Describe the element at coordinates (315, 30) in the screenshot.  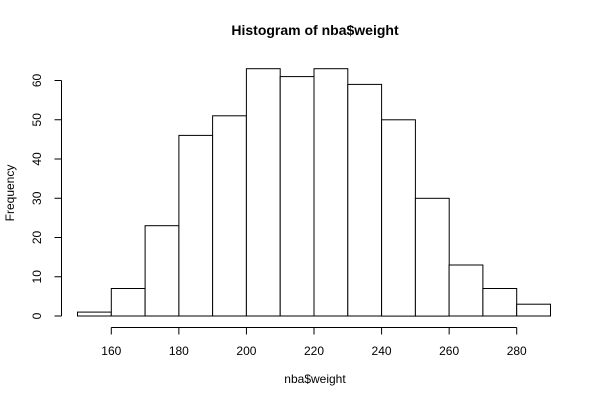
I see `chart-title: Histogram of nba$weight` at that location.